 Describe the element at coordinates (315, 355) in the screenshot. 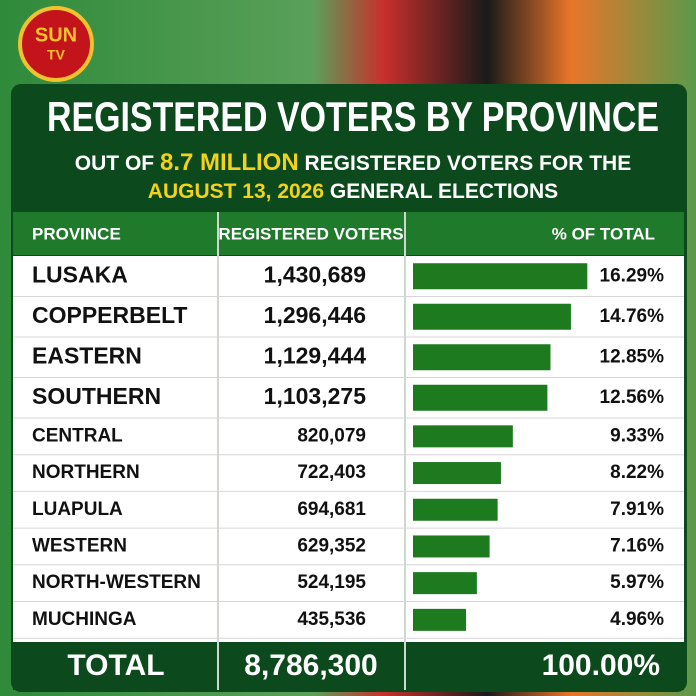

I see `voters: 1,129,444` at that location.